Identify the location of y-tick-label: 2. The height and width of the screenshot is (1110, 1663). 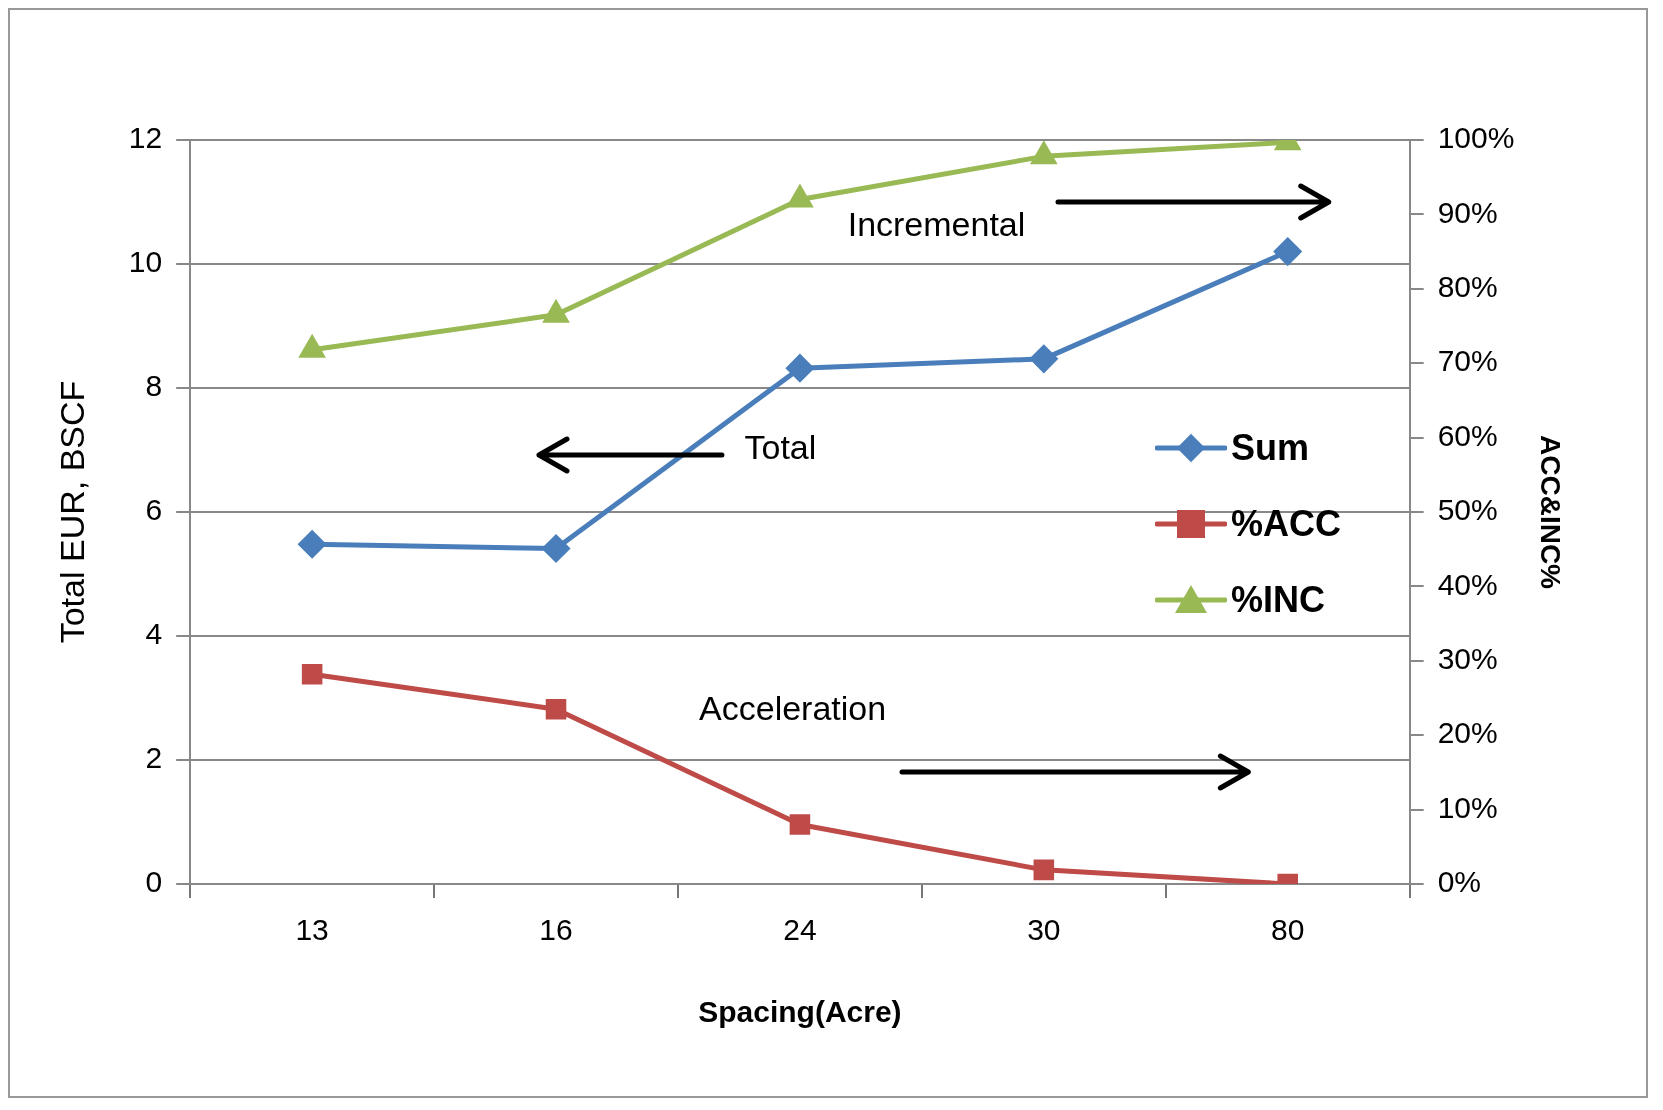
(154, 758).